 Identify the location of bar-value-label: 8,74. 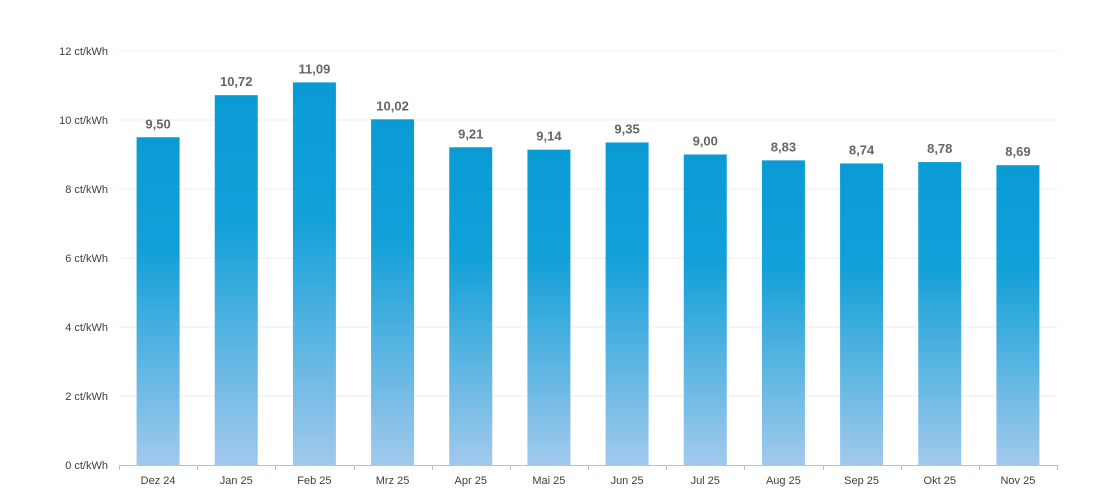
(862, 149).